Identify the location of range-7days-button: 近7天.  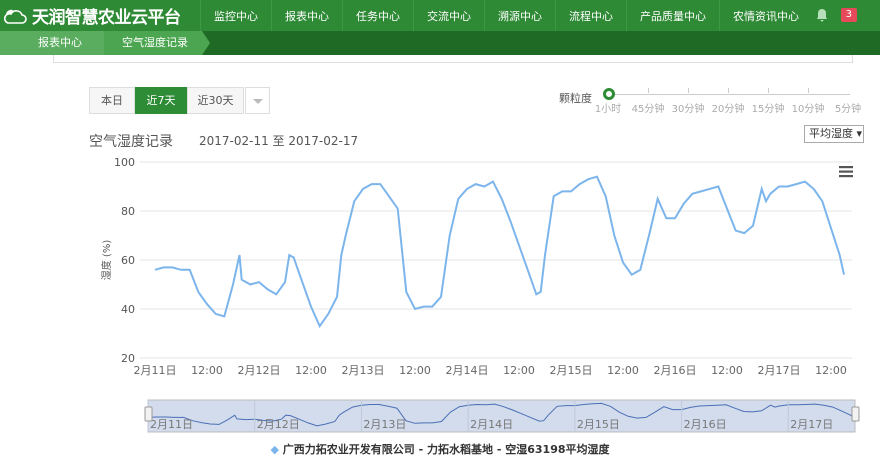
(161, 100).